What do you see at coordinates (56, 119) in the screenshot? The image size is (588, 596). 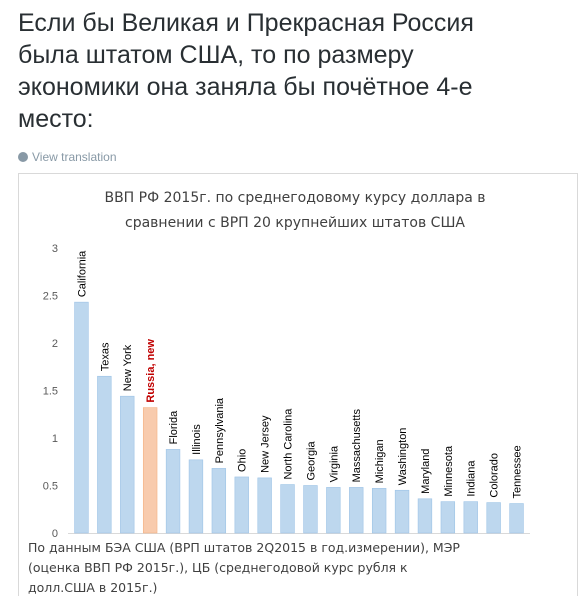 I see `tweet-text: место:` at bounding box center [56, 119].